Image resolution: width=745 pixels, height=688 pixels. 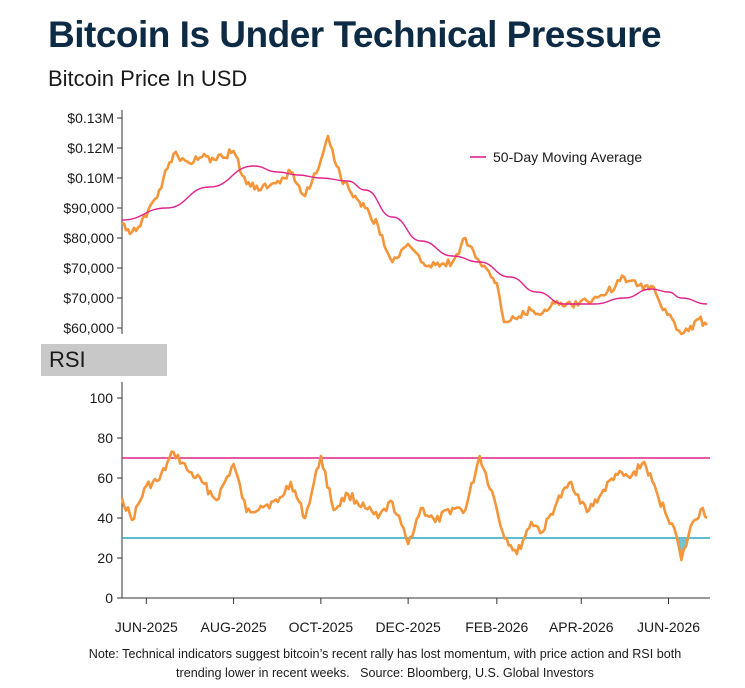 I want to click on x-tick-label: JUN-2026, so click(x=668, y=627).